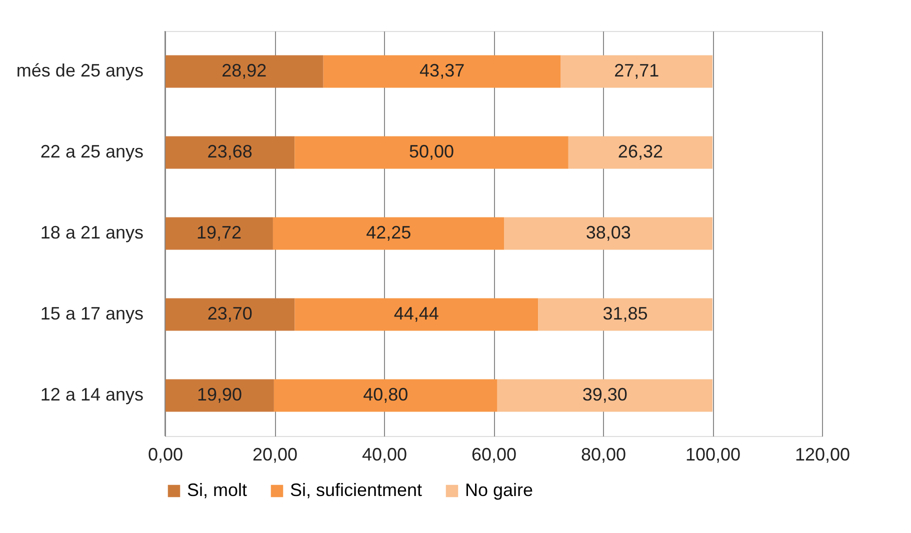  What do you see at coordinates (92, 152) in the screenshot?
I see `y-tick-label: 22 a 25 anys` at bounding box center [92, 152].